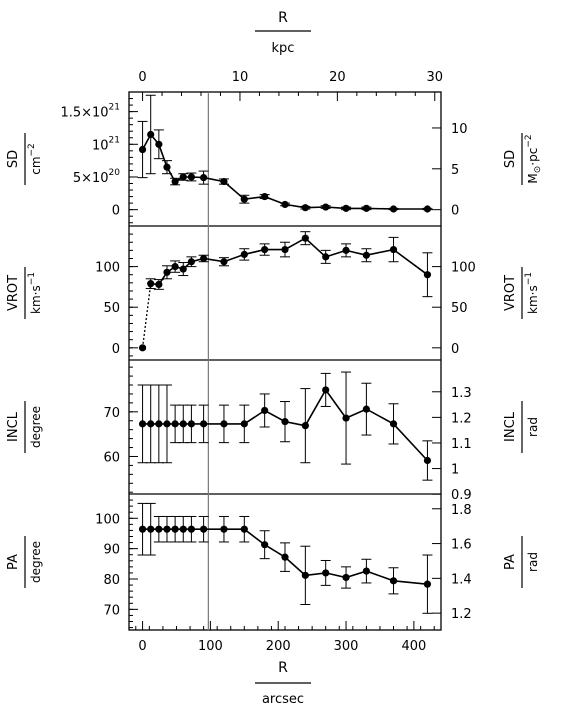 The height and width of the screenshot is (715, 568). I want to click on right-axis-unit: km·s−1, so click(532, 293).